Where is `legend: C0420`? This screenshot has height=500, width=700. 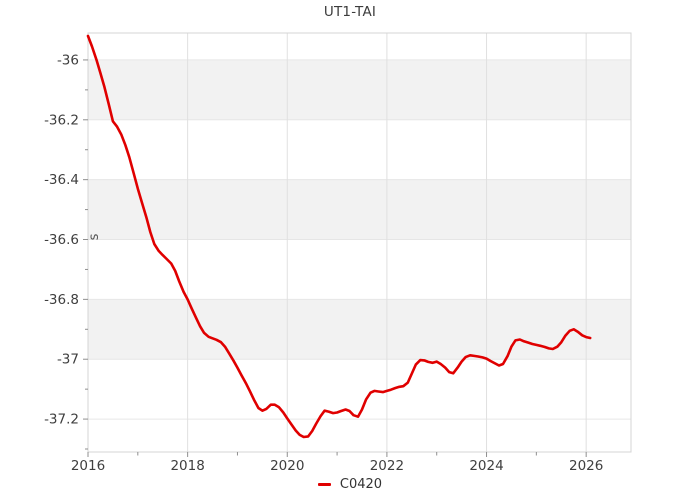
legend: C0420 is located at coordinates (350, 484).